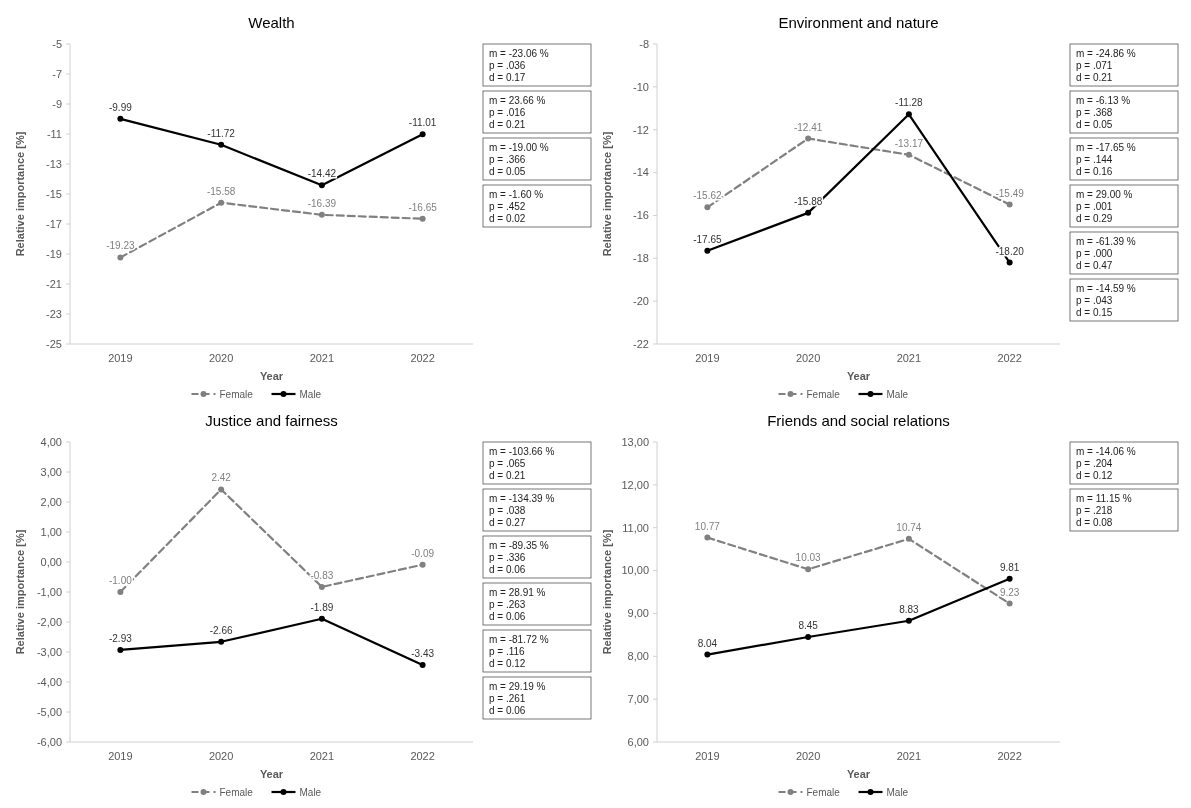  What do you see at coordinates (808, 625) in the screenshot?
I see `data-label: 8.45` at bounding box center [808, 625].